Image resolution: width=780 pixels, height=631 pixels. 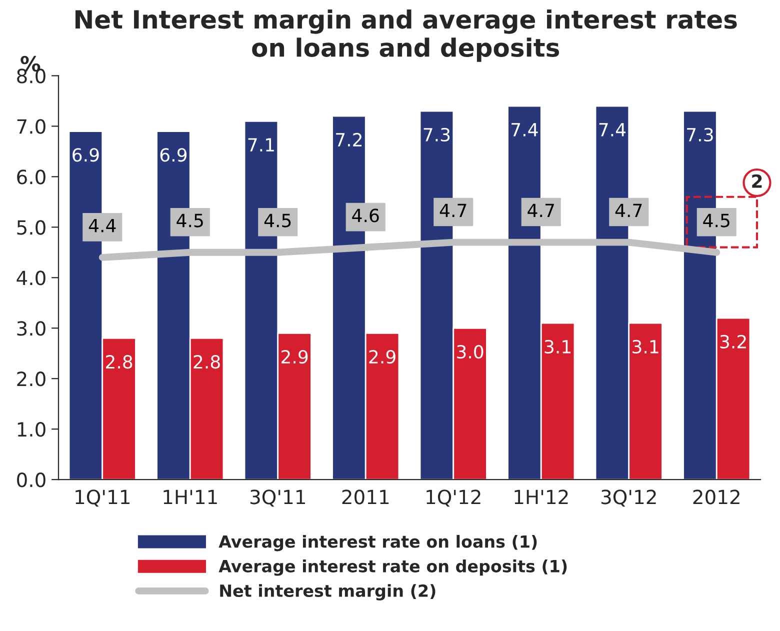 I want to click on data-label: 4.4, so click(x=102, y=225).